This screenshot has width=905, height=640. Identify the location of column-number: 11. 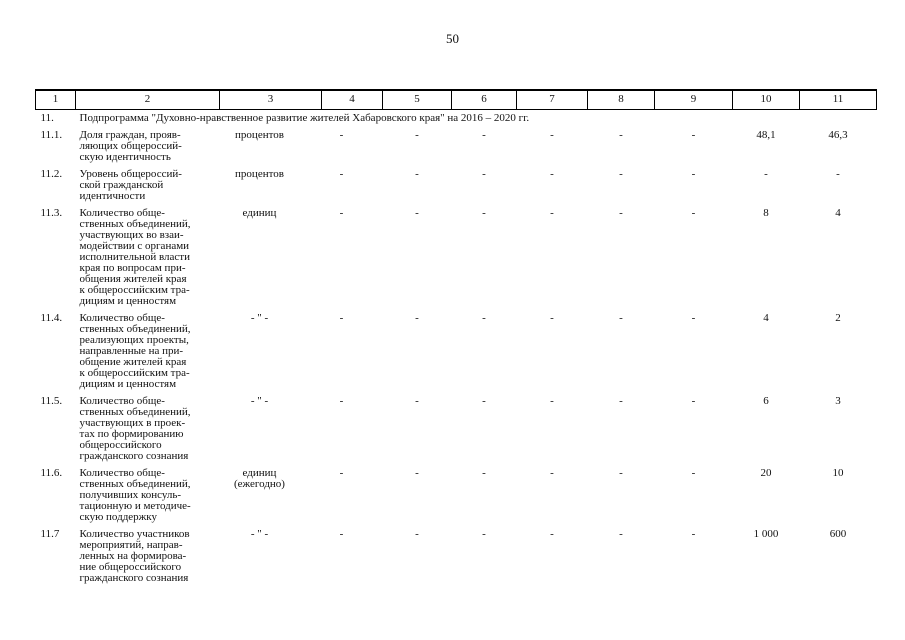
(838, 99).